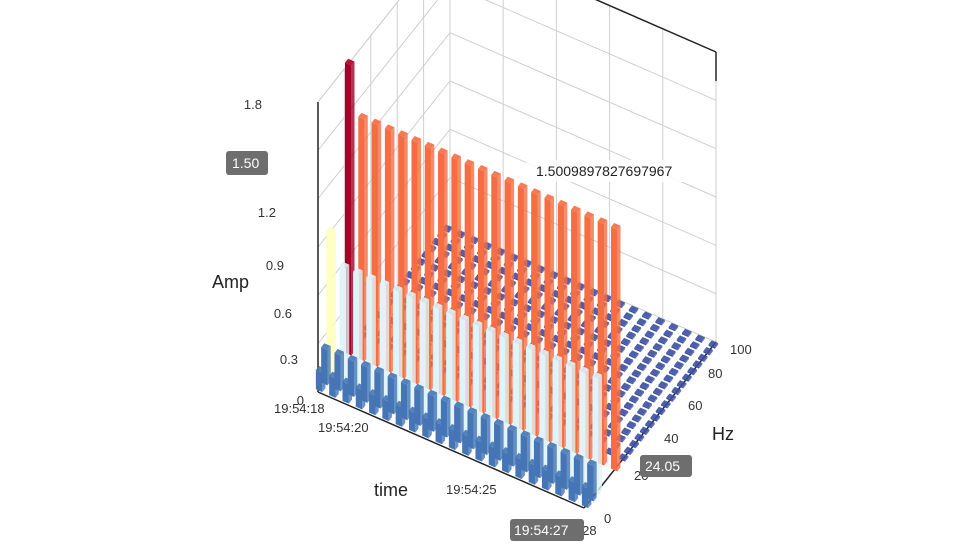 The width and height of the screenshot is (970, 550). I want to click on time-tick-label: 19:54:25, so click(471, 489).